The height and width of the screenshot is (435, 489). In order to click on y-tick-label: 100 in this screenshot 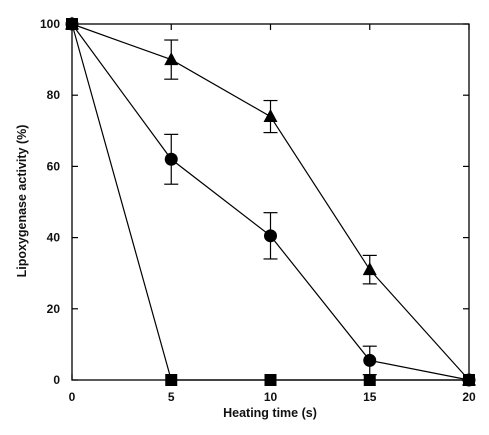, I will do `click(50, 24)`.